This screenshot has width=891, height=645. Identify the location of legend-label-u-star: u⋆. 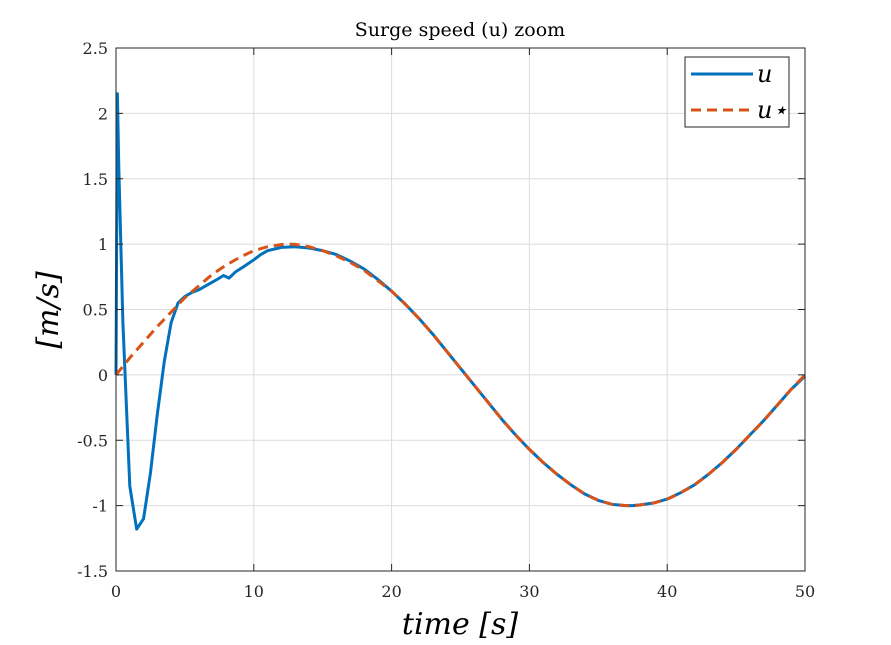
(772, 110).